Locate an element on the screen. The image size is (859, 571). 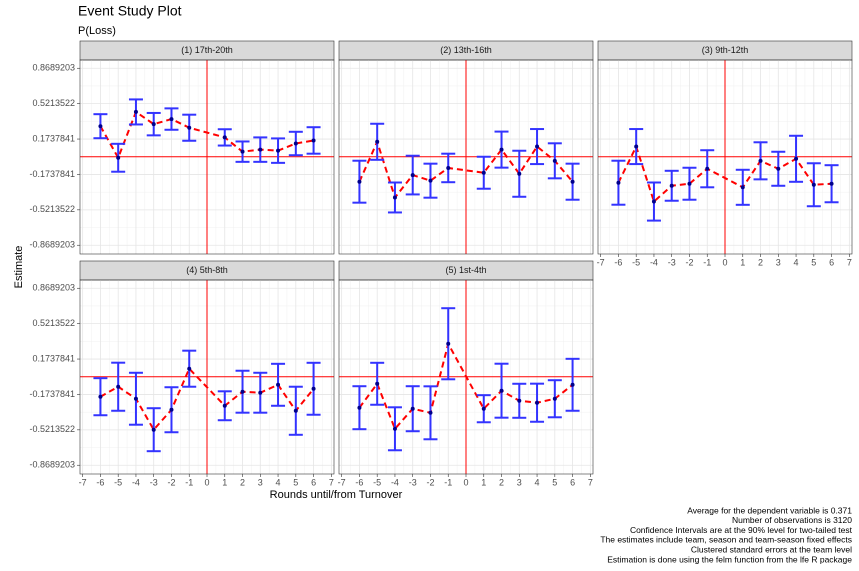
x-tick-label: -5 is located at coordinates (636, 262).